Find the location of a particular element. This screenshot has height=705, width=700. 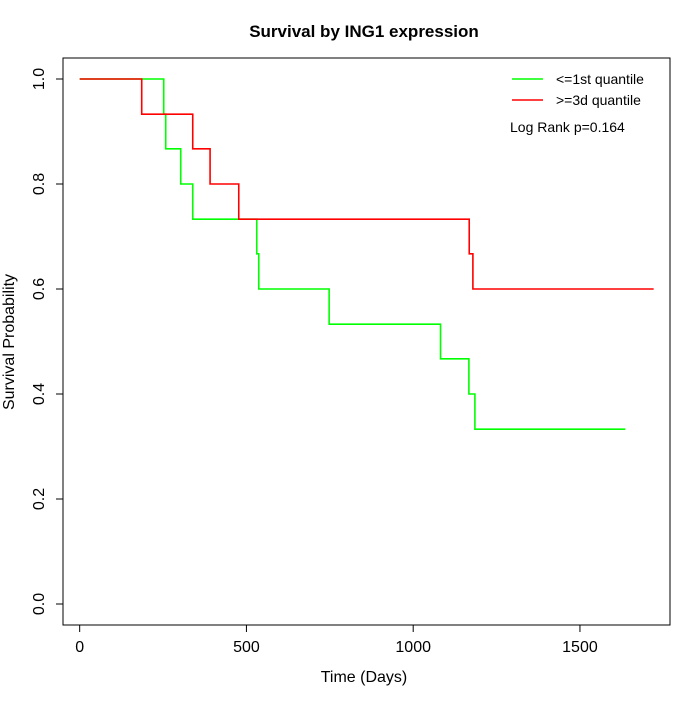

x-tick-label: 500 is located at coordinates (246, 647).